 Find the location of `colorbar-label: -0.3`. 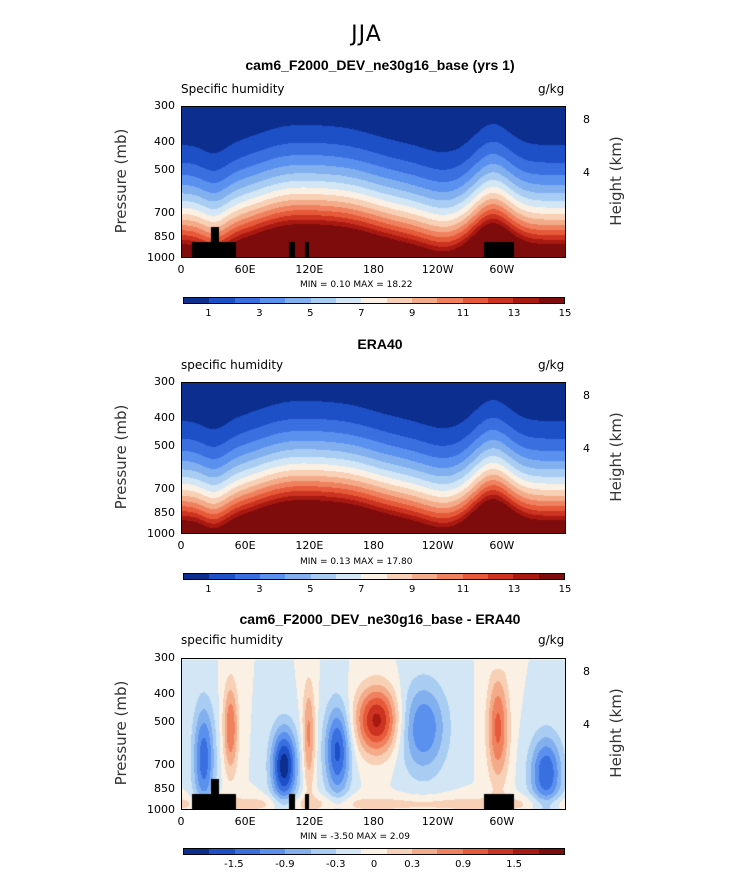

colorbar-label: -0.3 is located at coordinates (336, 864).